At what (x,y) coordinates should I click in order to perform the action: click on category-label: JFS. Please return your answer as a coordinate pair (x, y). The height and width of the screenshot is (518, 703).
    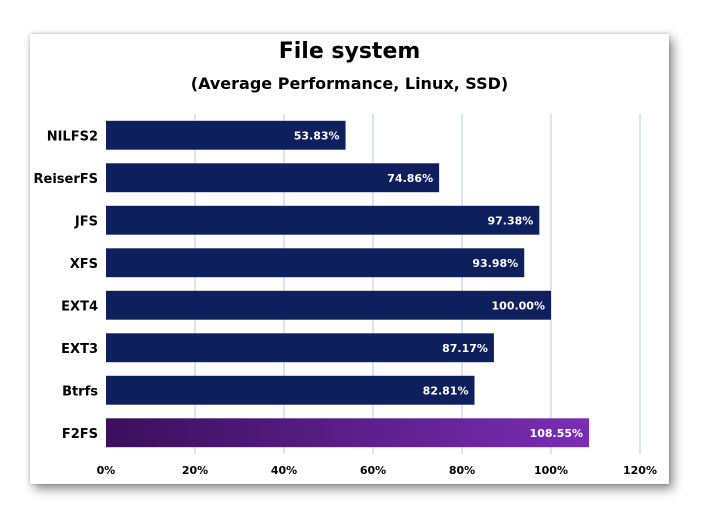
    Looking at the image, I should click on (86, 221).